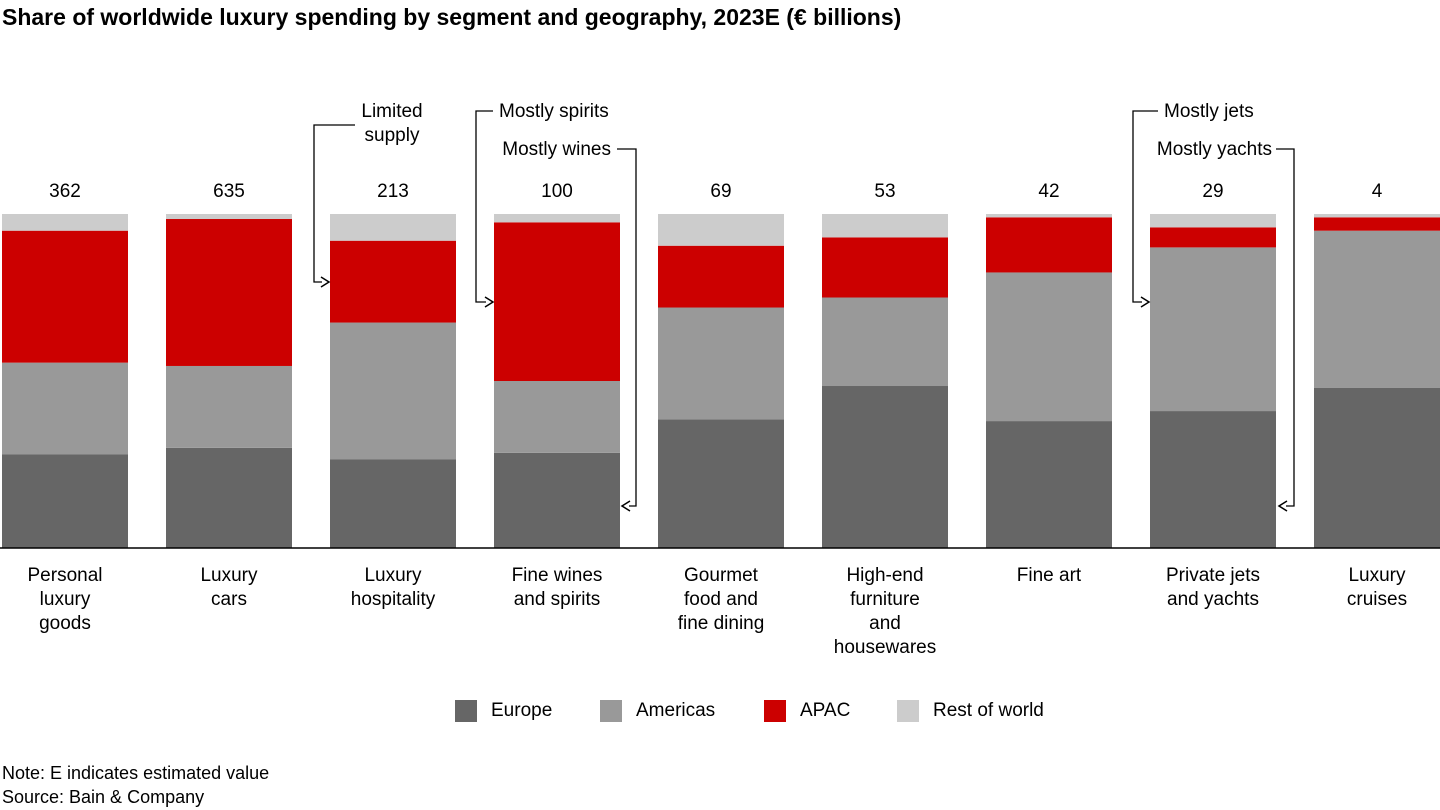  I want to click on category-label-gourmet-food-and-fine-dining-line-2: food and, so click(721, 599).